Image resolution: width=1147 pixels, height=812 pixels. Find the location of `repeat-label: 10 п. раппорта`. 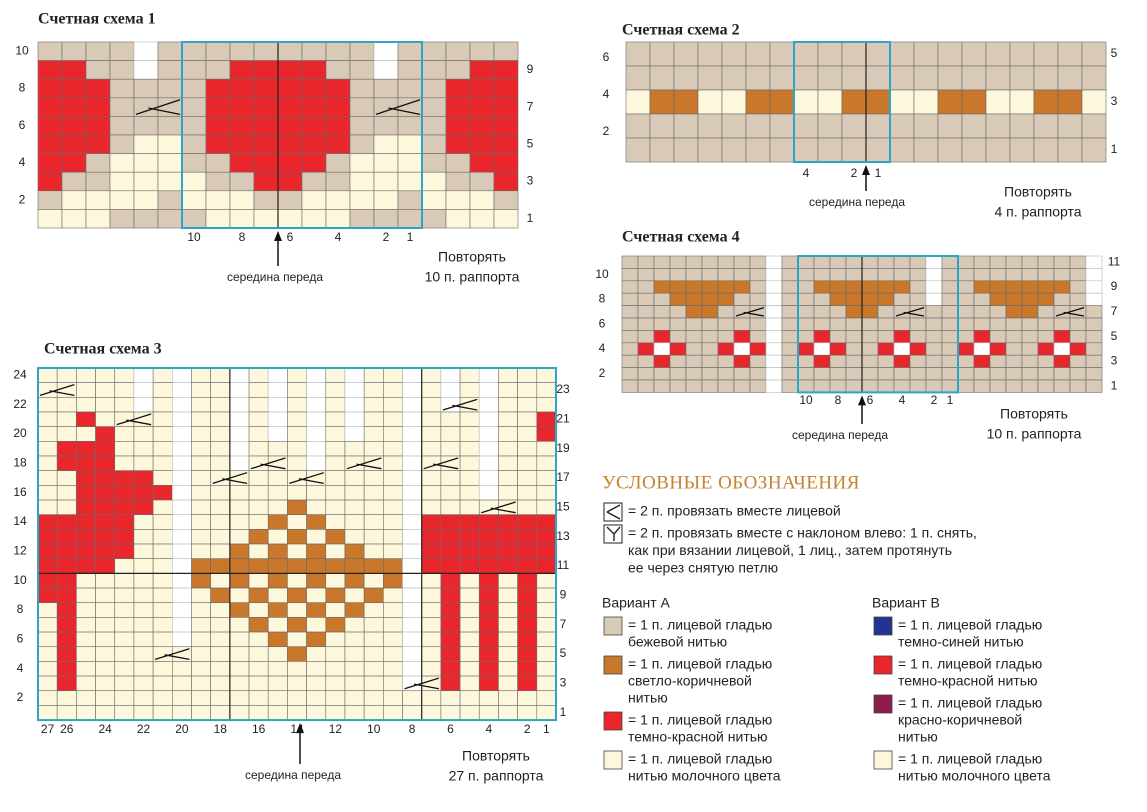

repeat-label: 10 п. раппорта is located at coordinates (1034, 434).